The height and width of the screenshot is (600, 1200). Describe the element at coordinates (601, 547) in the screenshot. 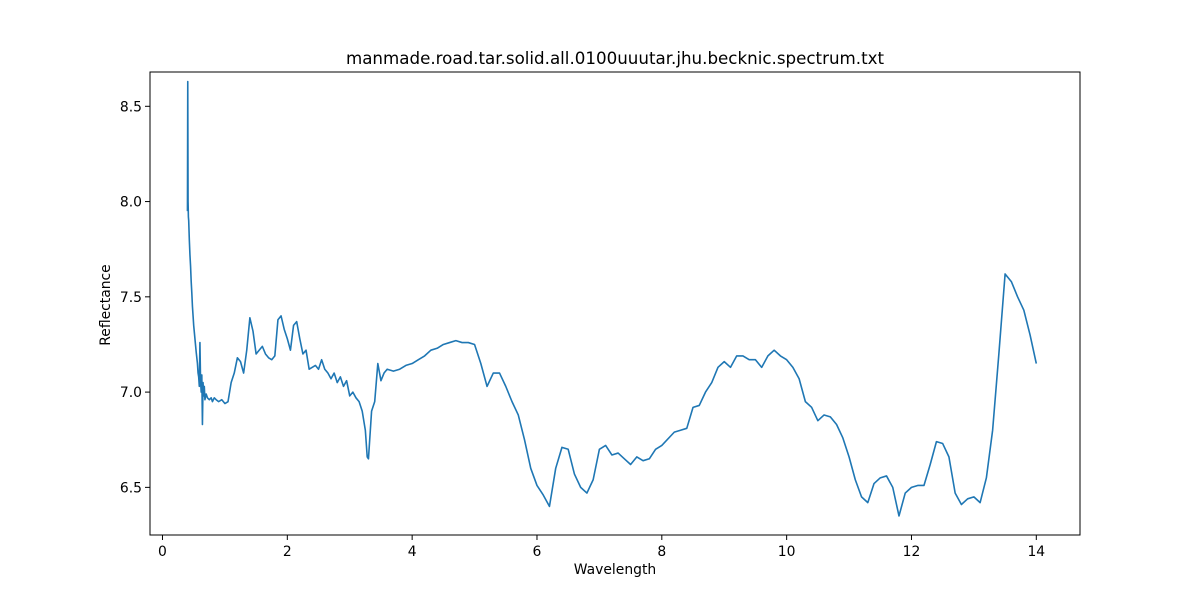

I see `x-axis-ticks: 0 2 4 6 8 10 12 14` at that location.